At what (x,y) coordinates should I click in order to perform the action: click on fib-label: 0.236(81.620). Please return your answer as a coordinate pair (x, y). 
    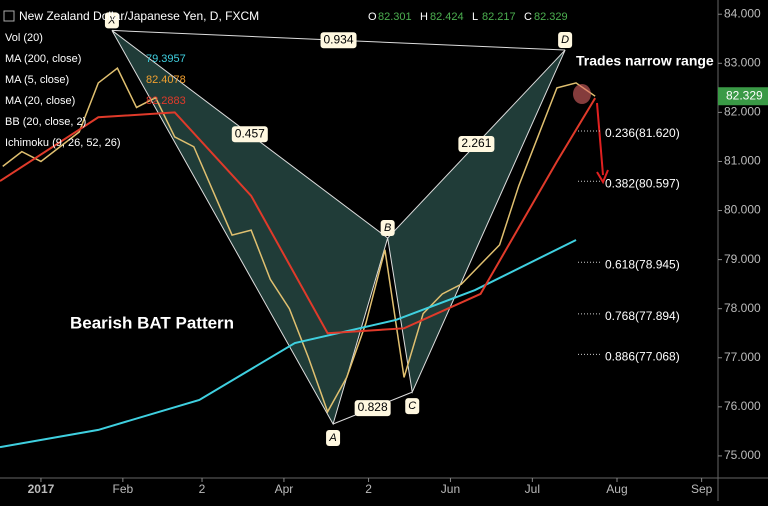
    Looking at the image, I should click on (642, 133).